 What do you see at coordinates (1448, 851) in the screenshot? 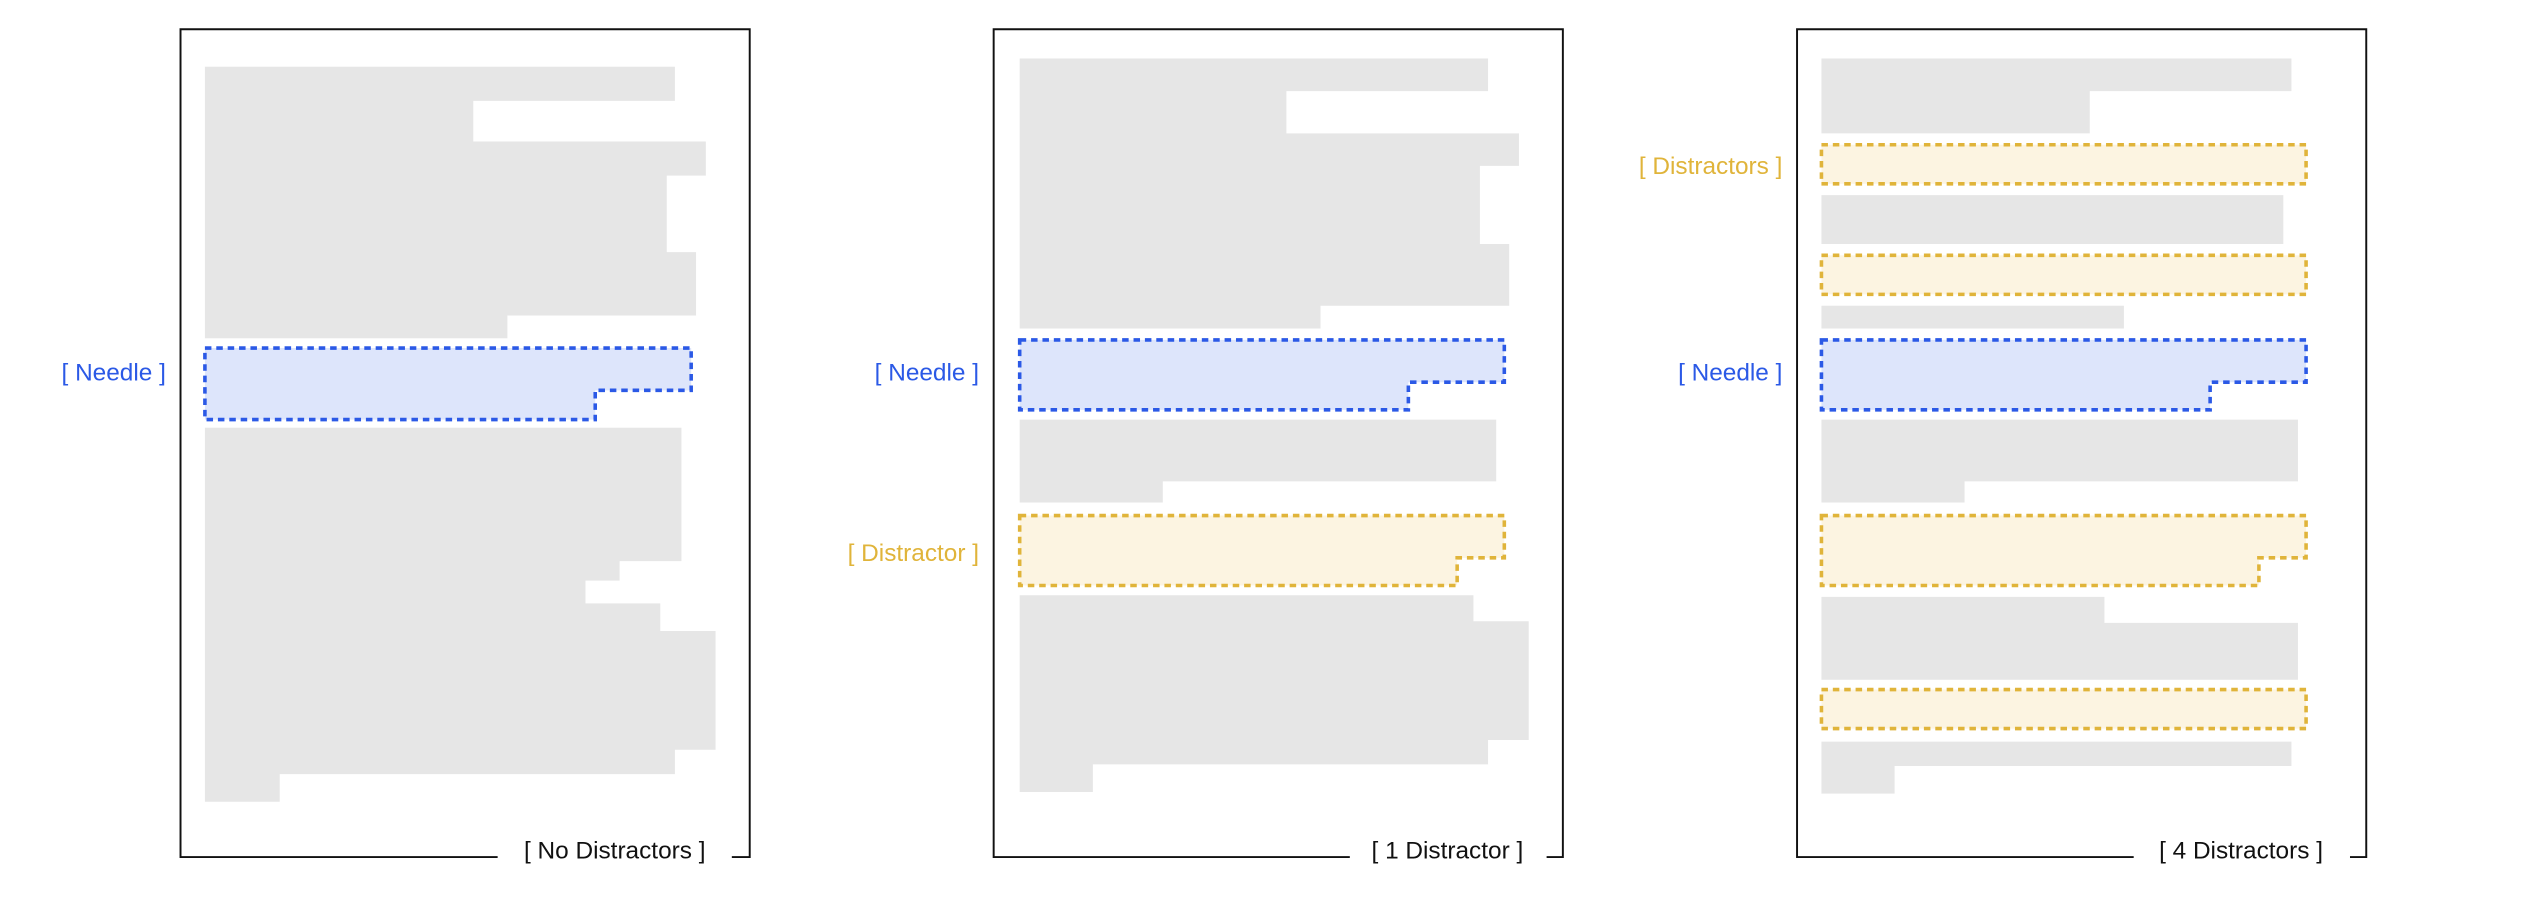
I see `panel-caption: [ 1 Distractor ]` at bounding box center [1448, 851].